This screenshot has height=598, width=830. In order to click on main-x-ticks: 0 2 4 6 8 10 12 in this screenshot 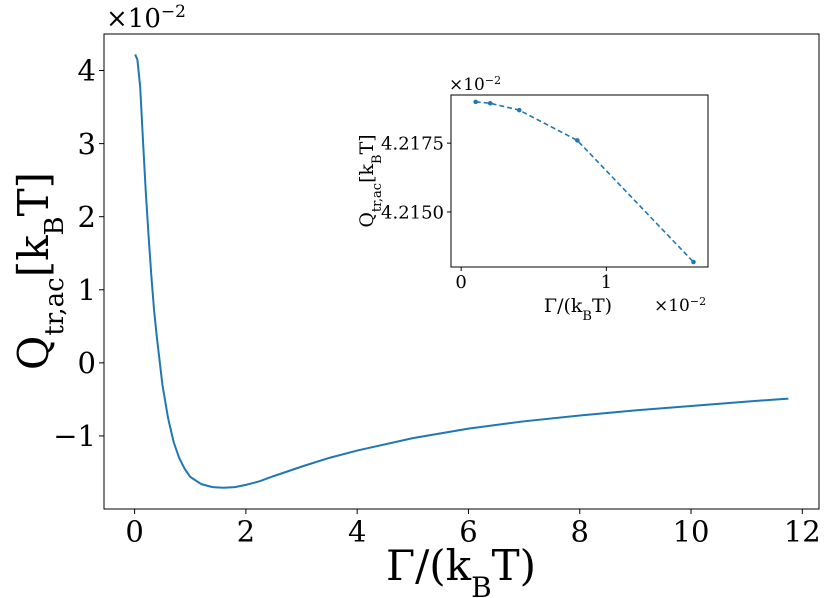, I will do `click(473, 529)`.